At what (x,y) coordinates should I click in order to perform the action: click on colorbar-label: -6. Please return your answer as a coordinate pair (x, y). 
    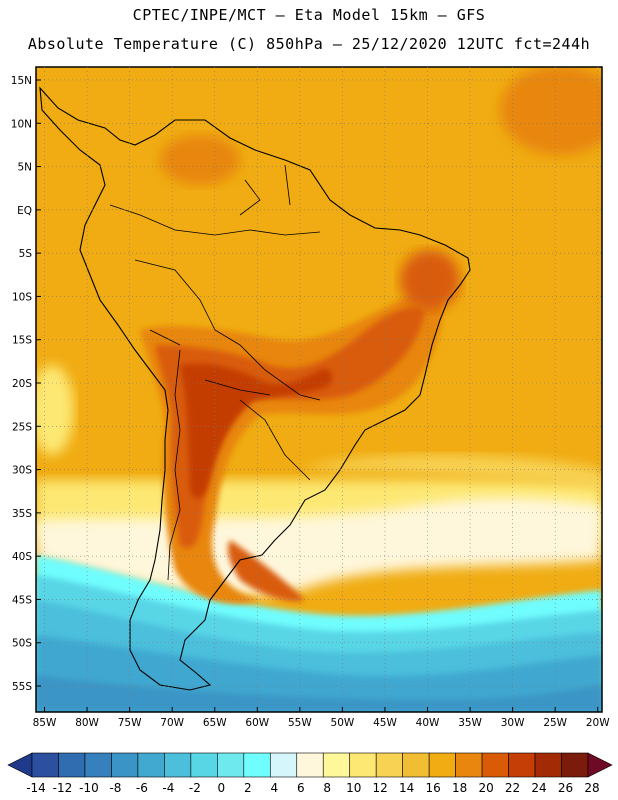
    Looking at the image, I should click on (142, 788).